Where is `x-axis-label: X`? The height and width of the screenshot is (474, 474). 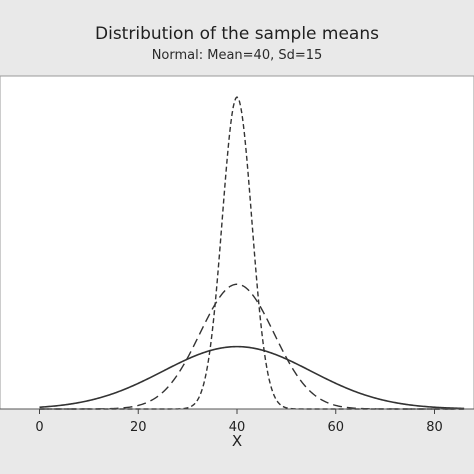 x-axis-label: X is located at coordinates (237, 441).